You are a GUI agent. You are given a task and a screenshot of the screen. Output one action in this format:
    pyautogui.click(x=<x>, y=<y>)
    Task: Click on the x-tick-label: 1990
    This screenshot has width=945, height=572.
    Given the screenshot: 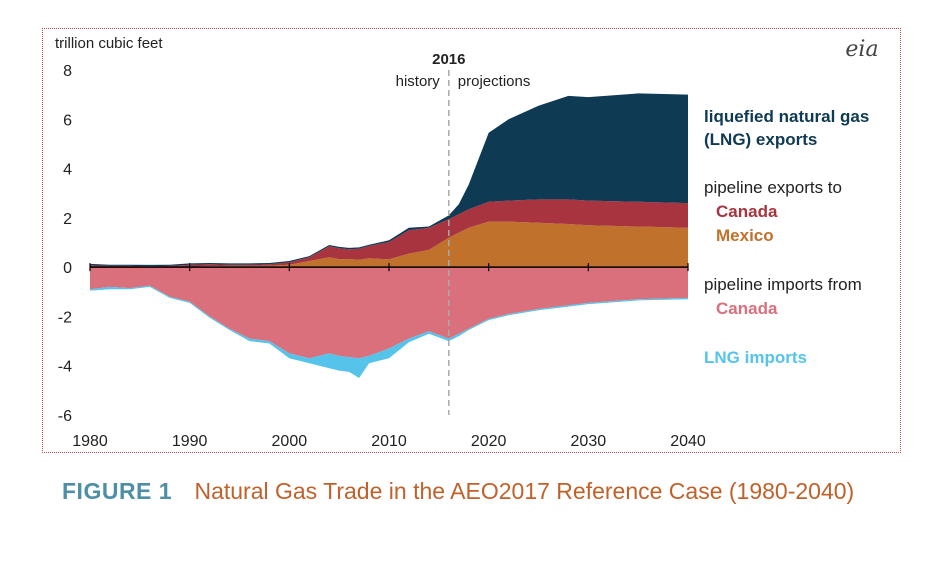 What is the action you would take?
    pyautogui.click(x=190, y=441)
    